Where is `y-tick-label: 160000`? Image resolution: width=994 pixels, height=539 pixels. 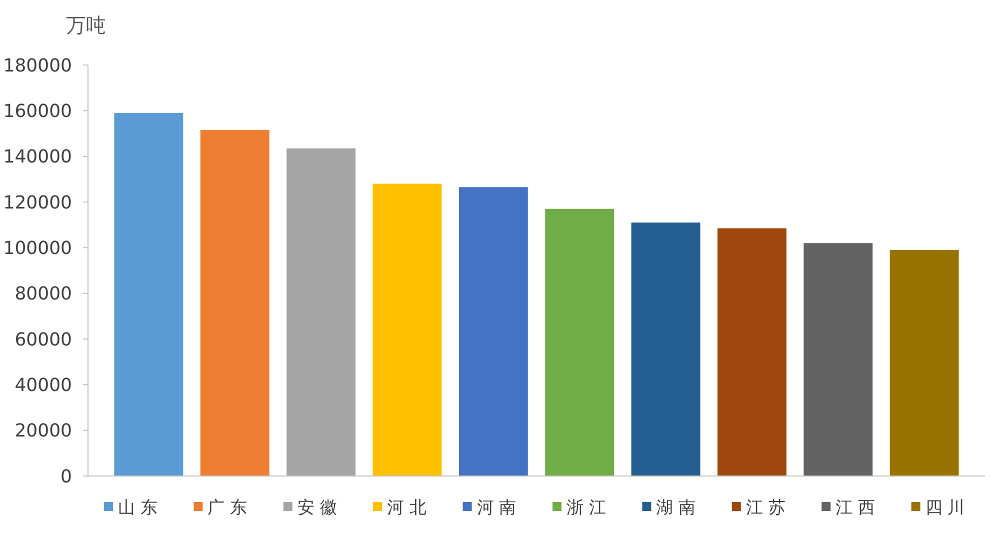
y-tick-label: 160000 is located at coordinates (37, 111).